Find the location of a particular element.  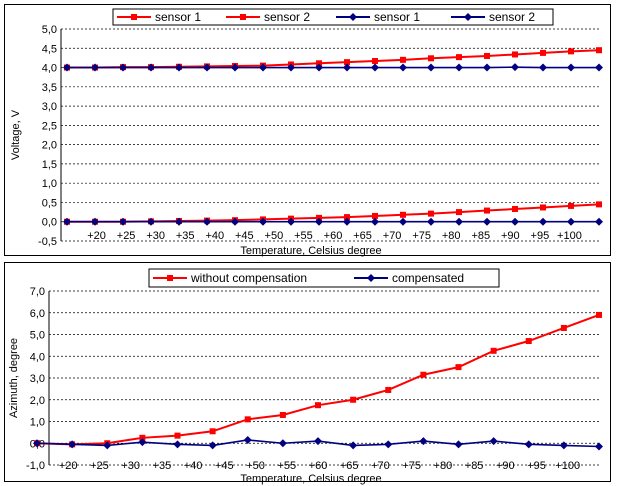

azimuth-legend-label: without compensation is located at coordinates (248, 278).